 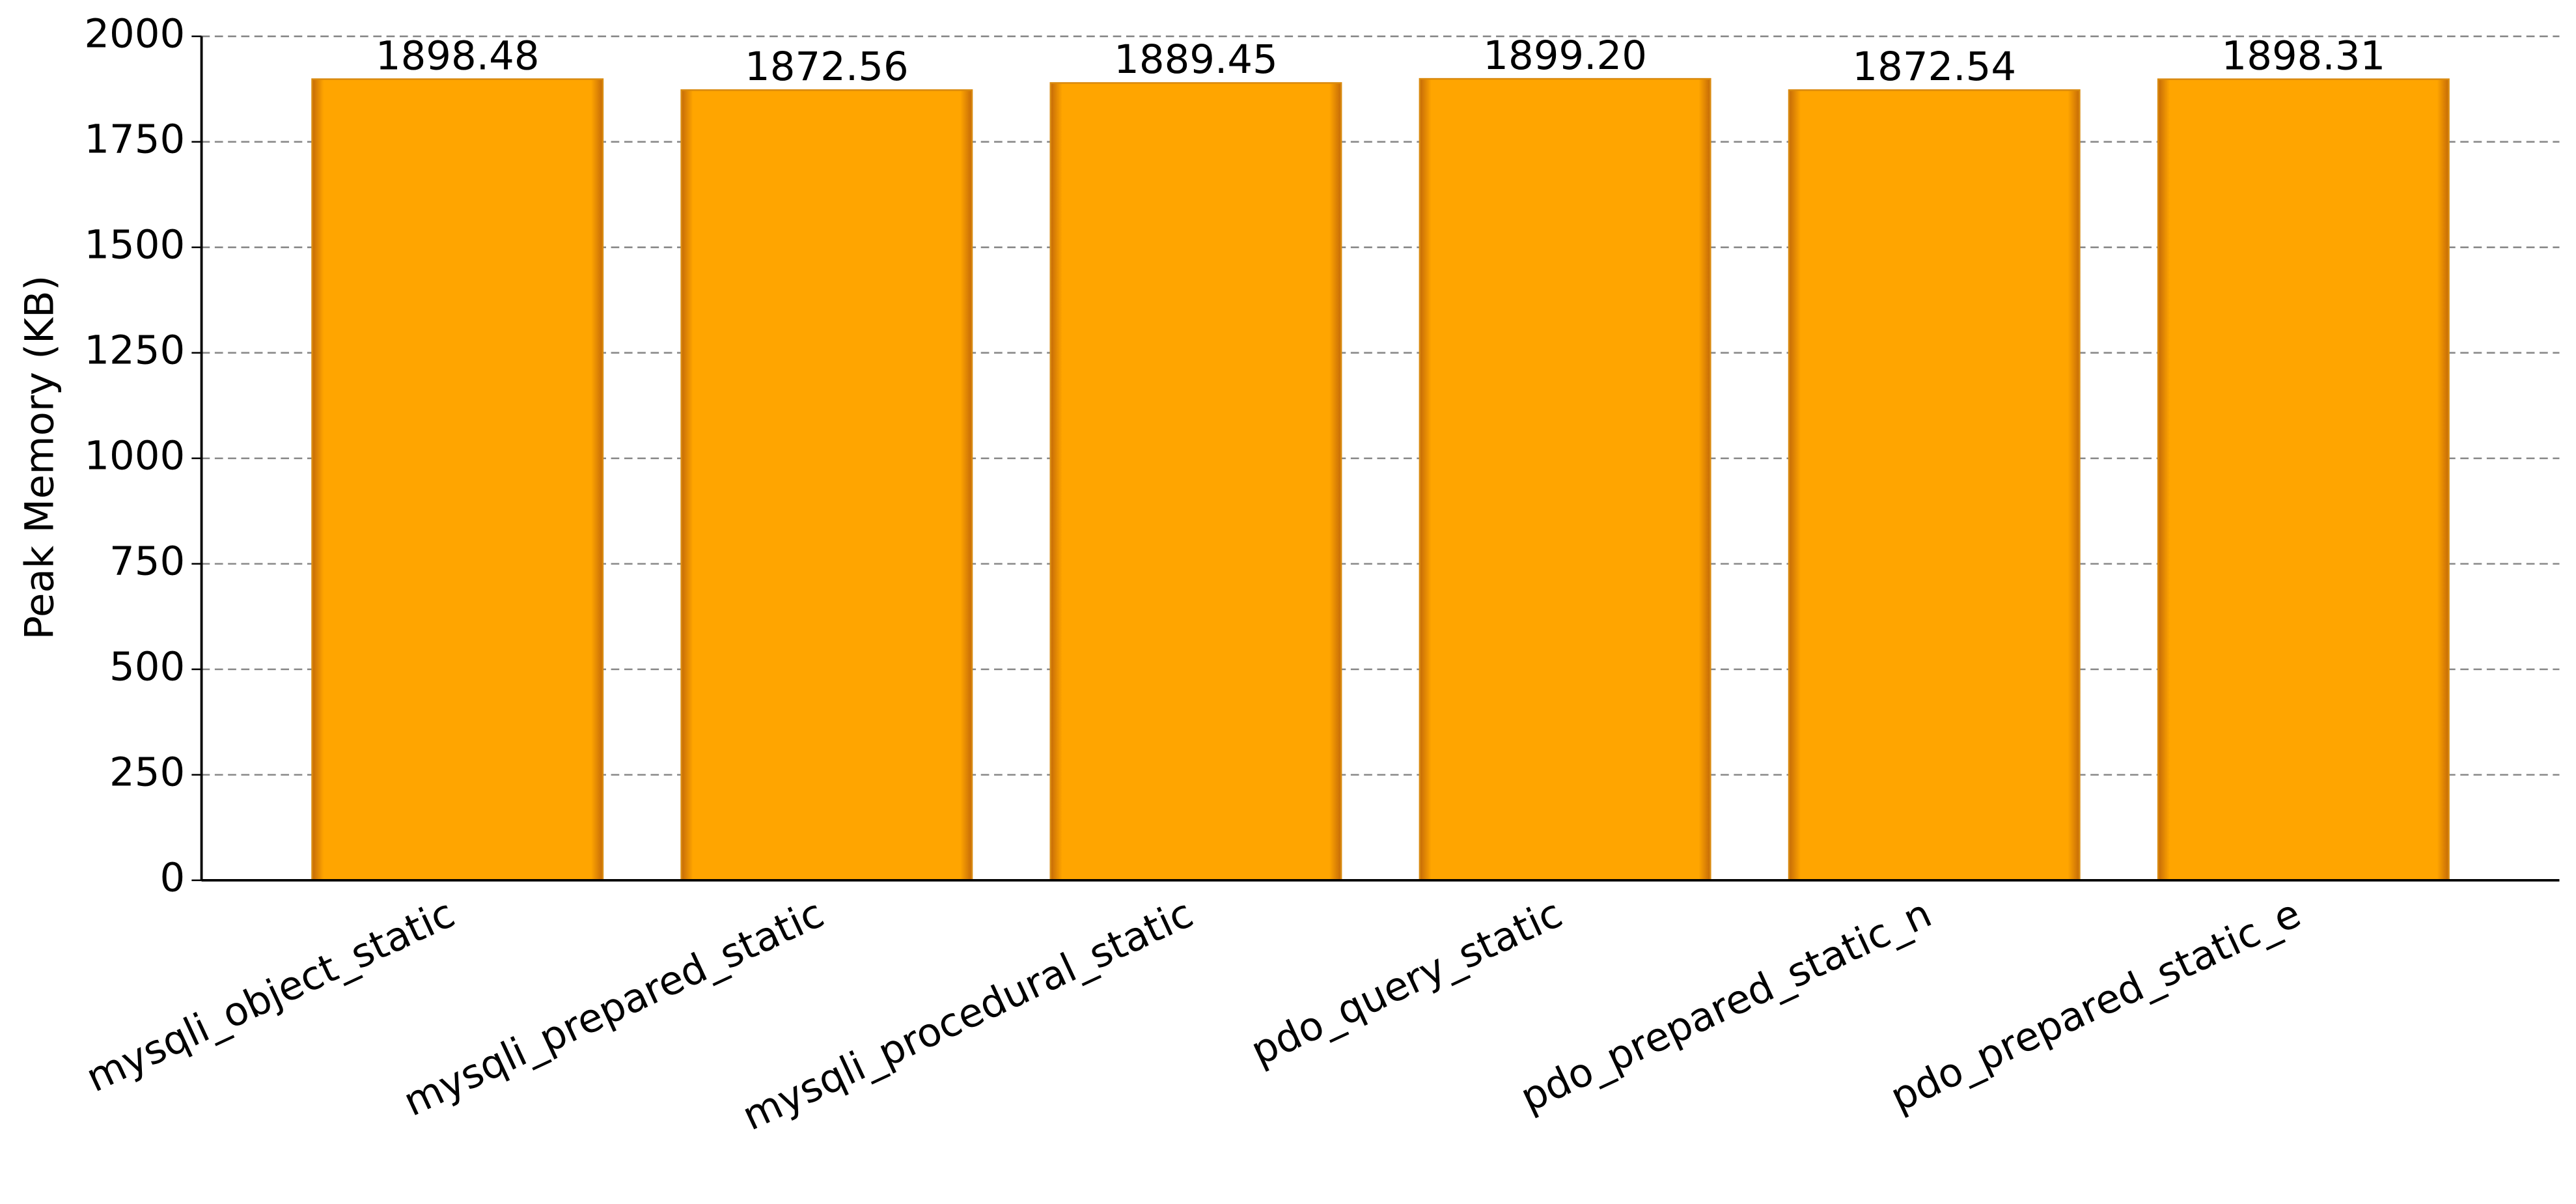 I want to click on y-axis-label: Peak Memory (KB), so click(x=39, y=458).